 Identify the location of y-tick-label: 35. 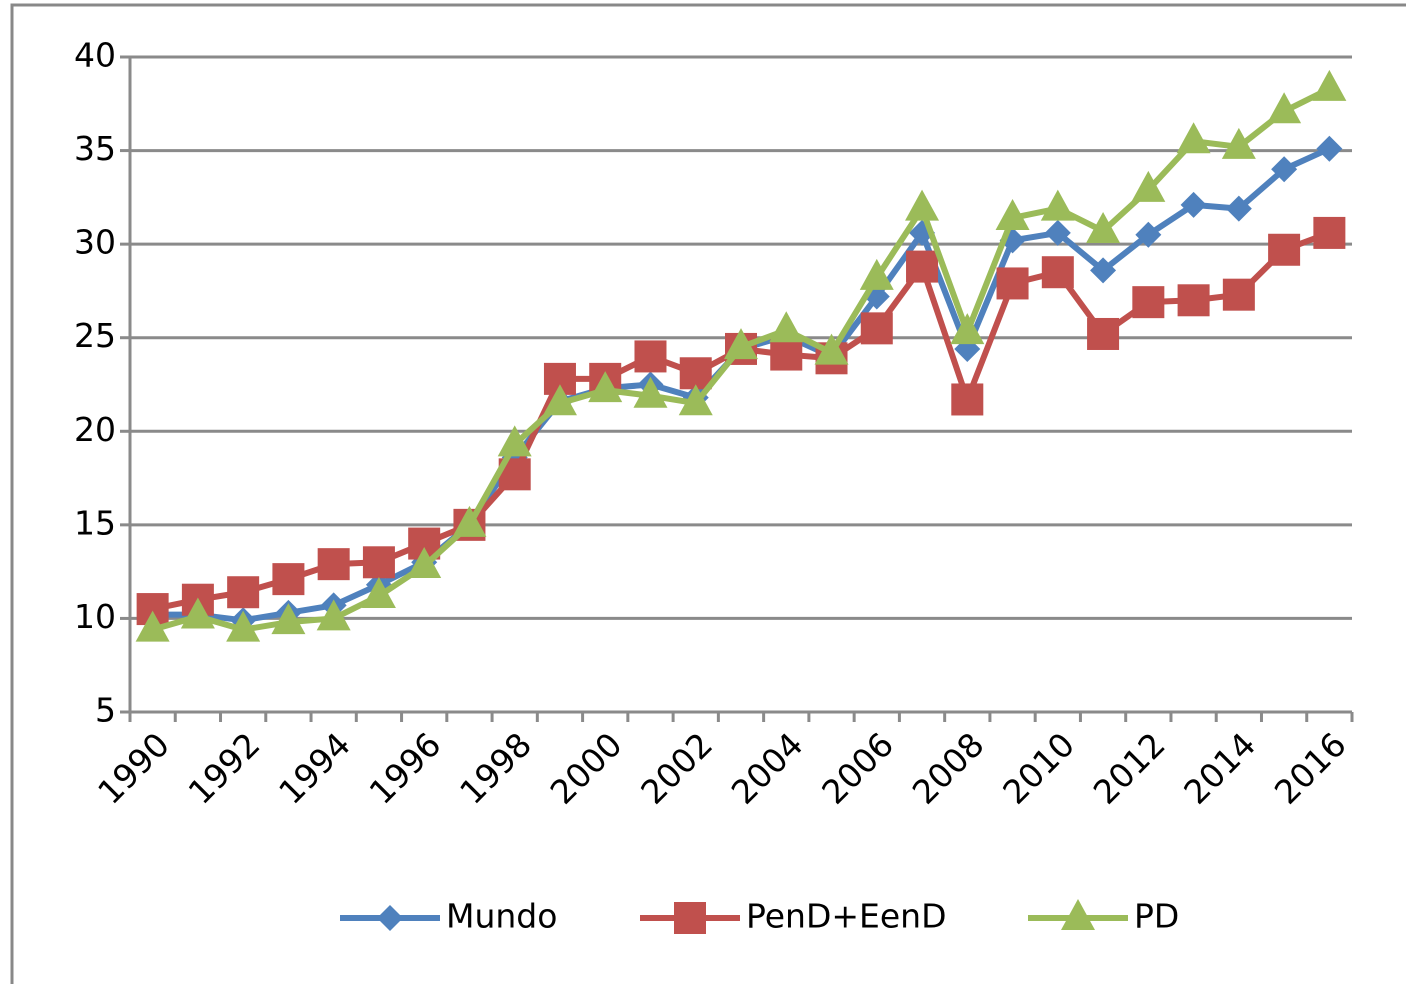
(95, 148).